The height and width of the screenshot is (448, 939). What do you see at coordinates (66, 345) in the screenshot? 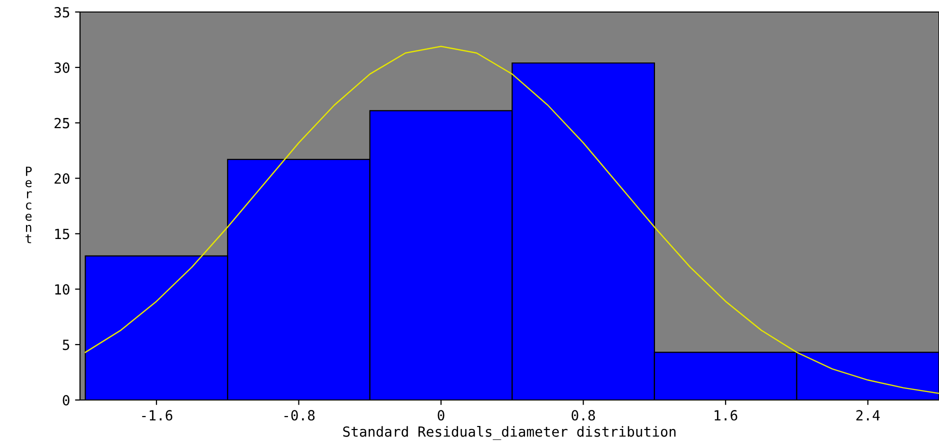
I see `y-tick-label: 5` at bounding box center [66, 345].